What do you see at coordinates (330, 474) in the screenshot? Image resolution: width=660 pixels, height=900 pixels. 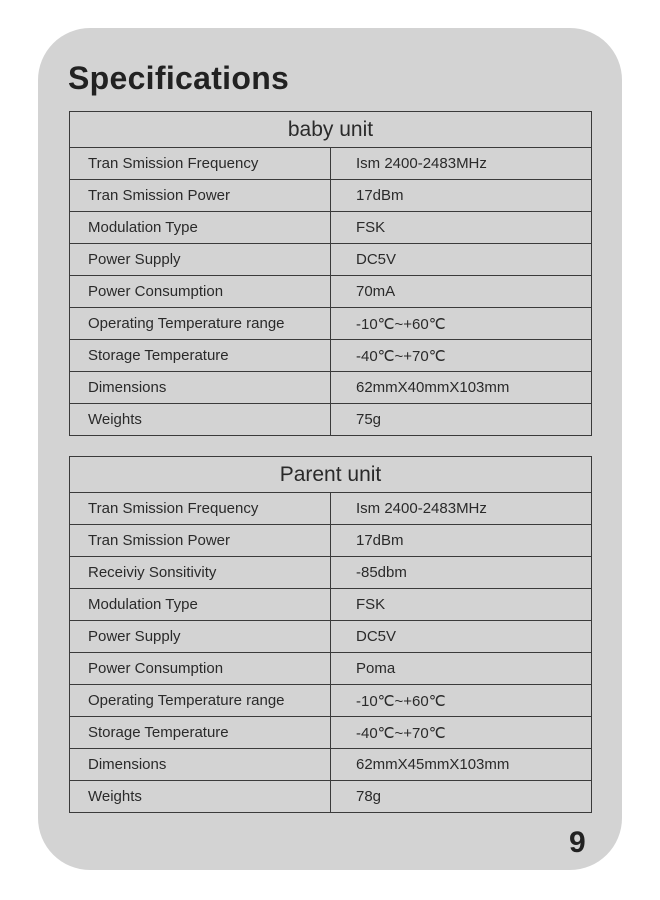 I see `table-heading: Parent unit` at bounding box center [330, 474].